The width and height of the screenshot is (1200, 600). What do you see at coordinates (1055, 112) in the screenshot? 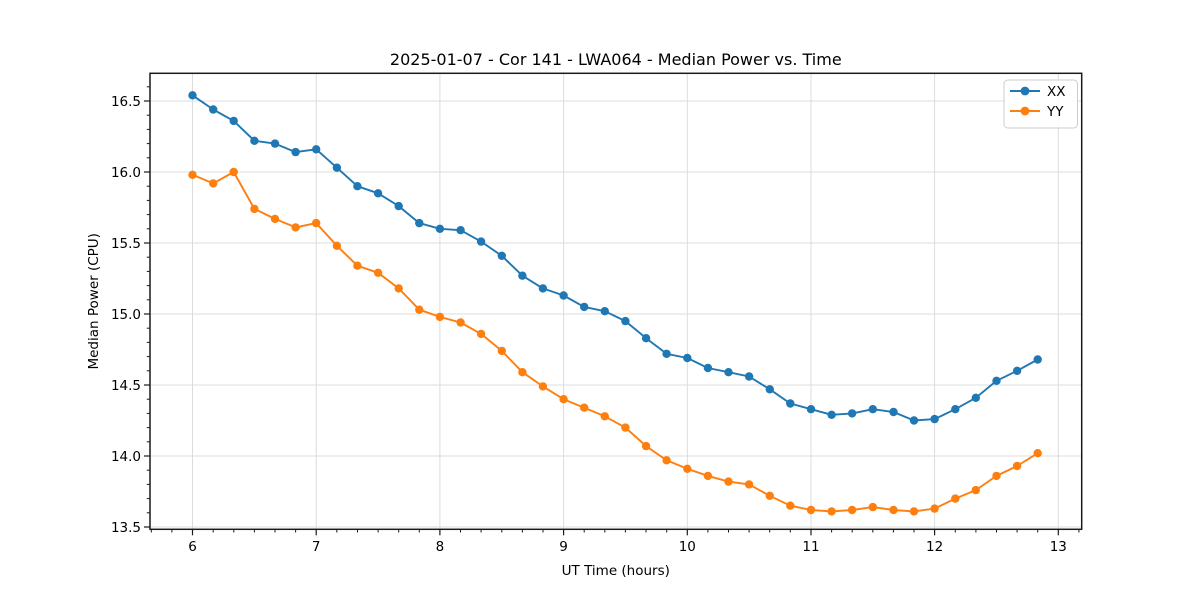
I see `legend-label-YY: YY` at bounding box center [1055, 112].